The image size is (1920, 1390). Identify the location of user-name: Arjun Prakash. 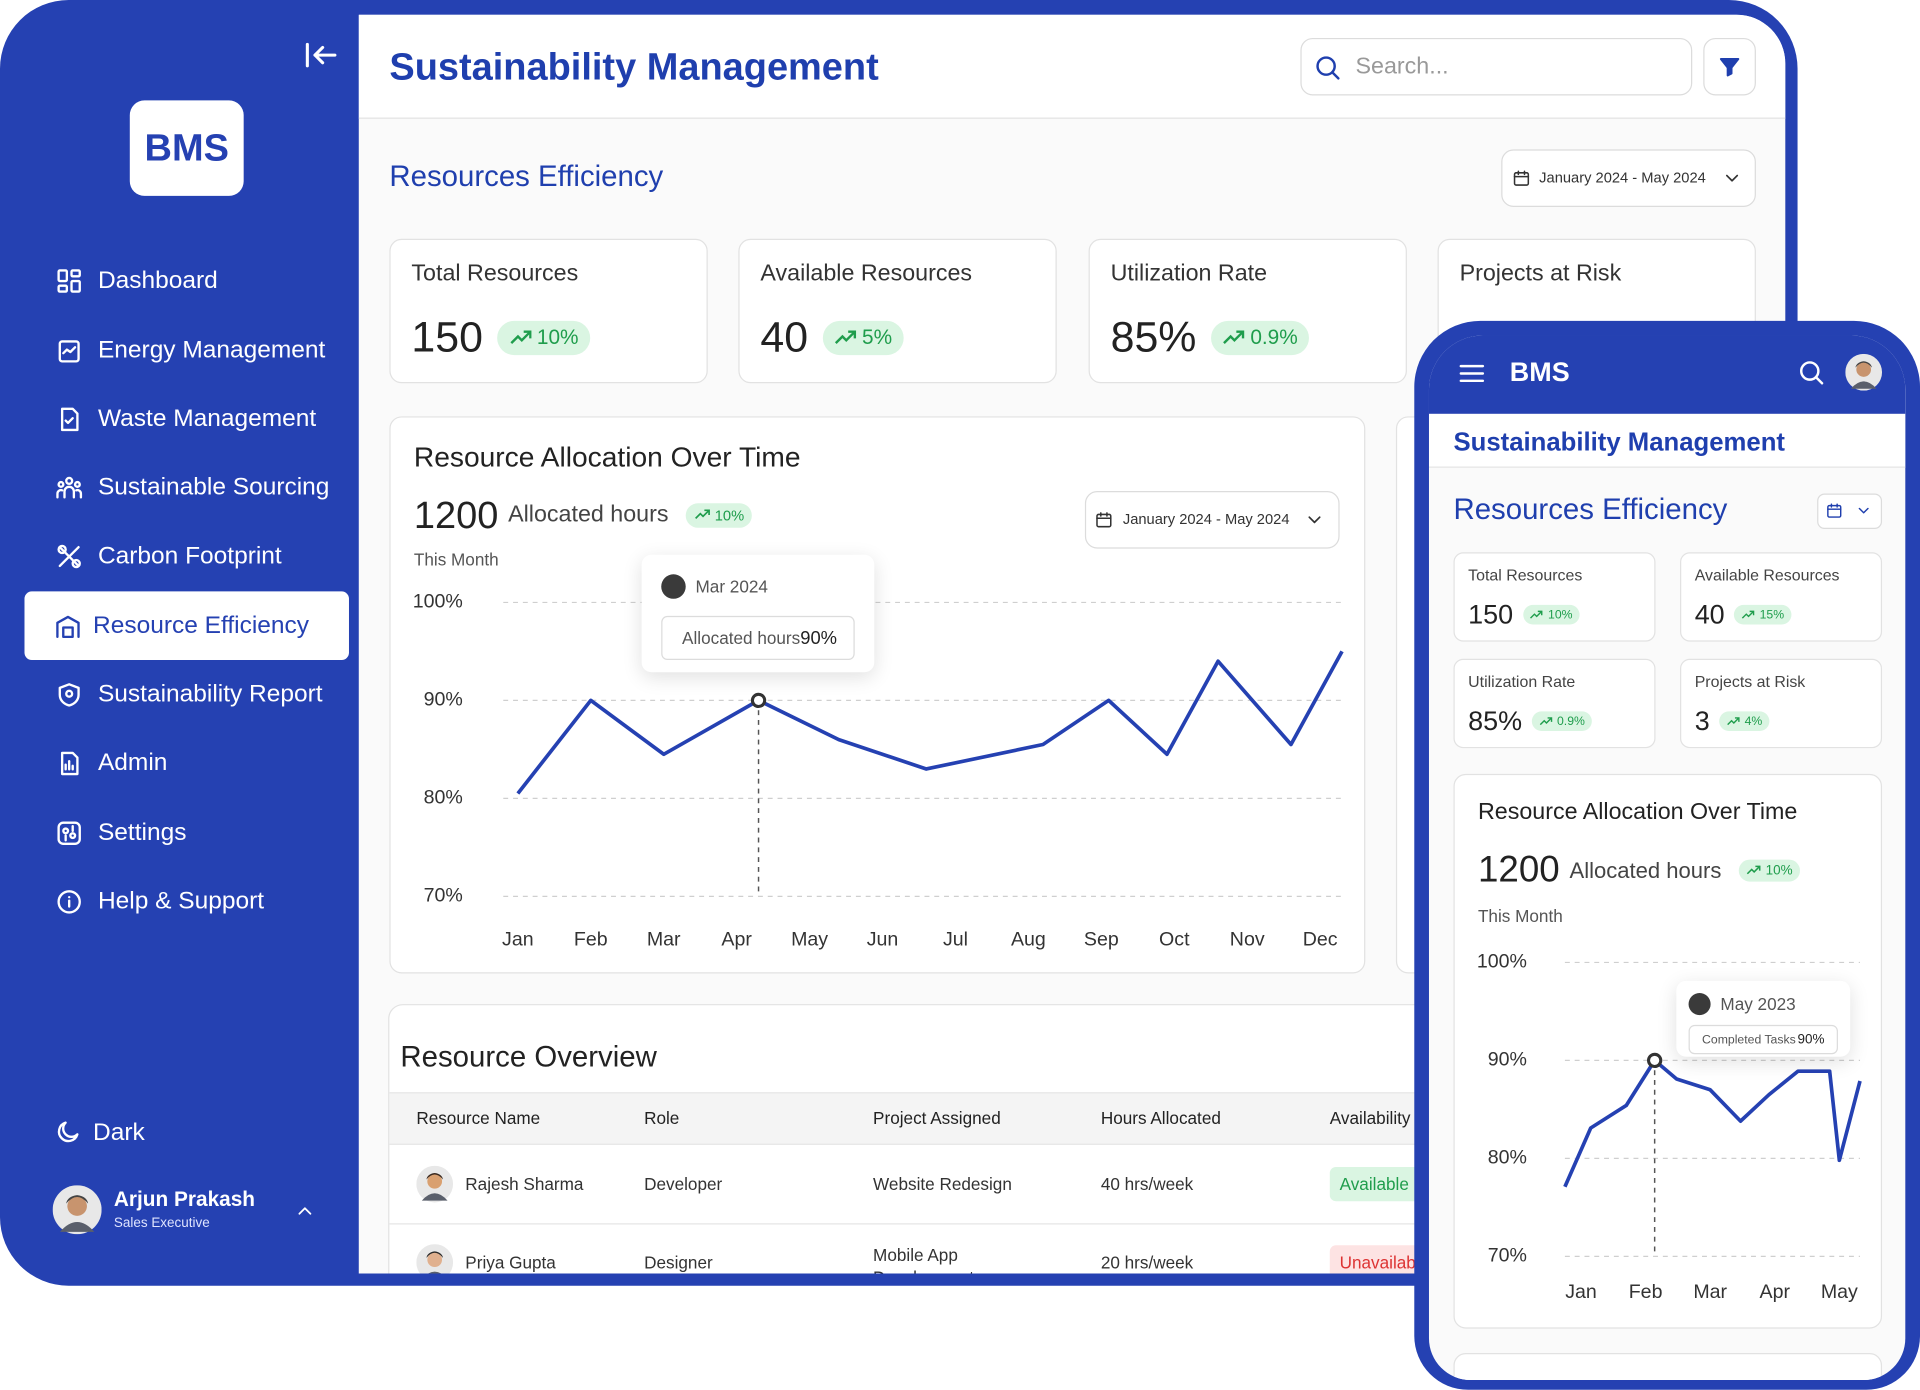
(184, 1199).